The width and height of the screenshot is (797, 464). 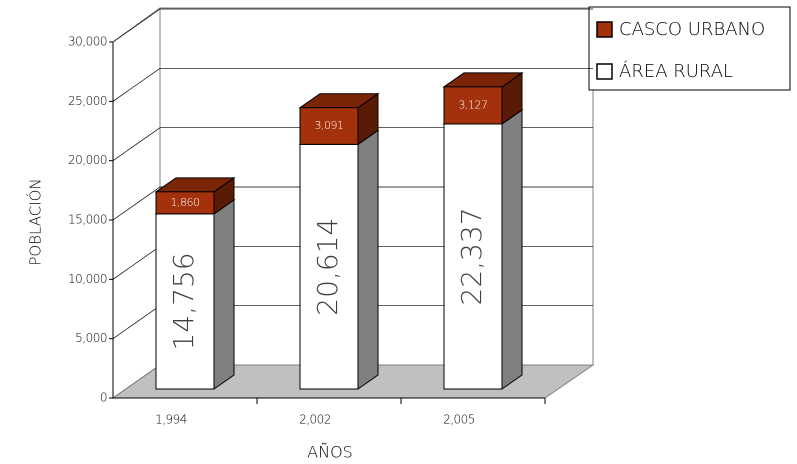 I want to click on x-axis-title: AÑOS, so click(x=330, y=452).